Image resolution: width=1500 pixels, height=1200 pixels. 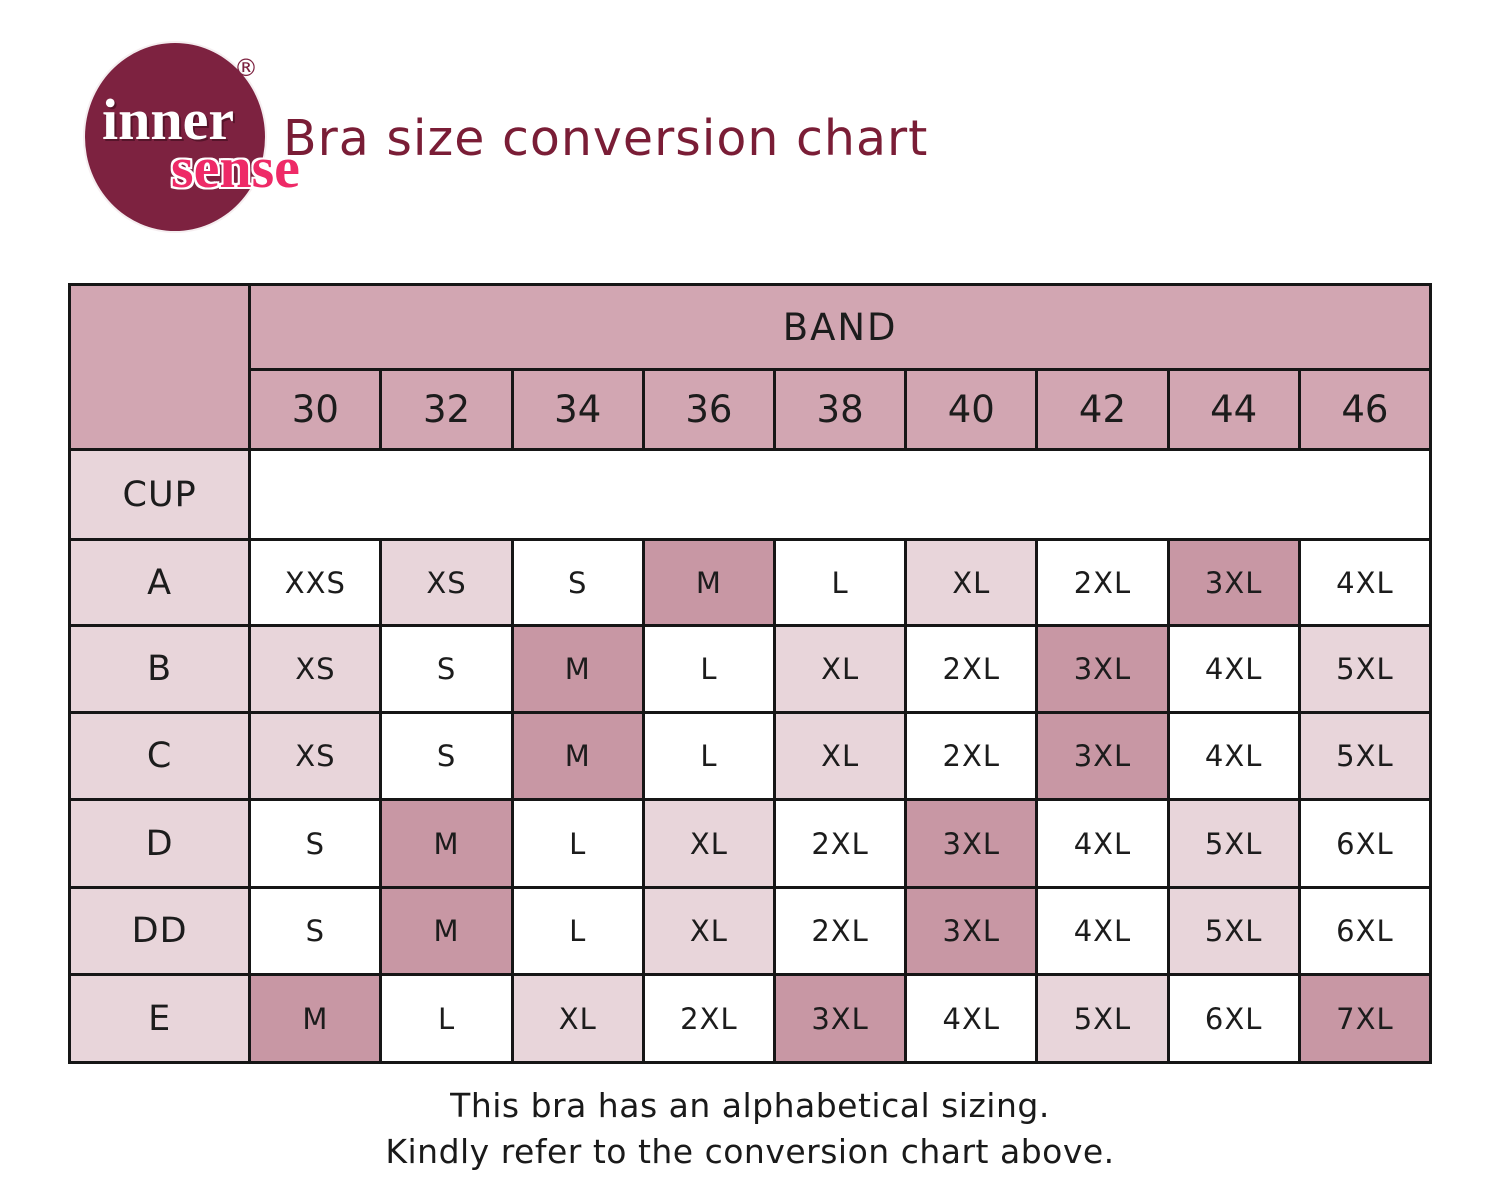 I want to click on size-cell-c-band30: XS, so click(x=315, y=756).